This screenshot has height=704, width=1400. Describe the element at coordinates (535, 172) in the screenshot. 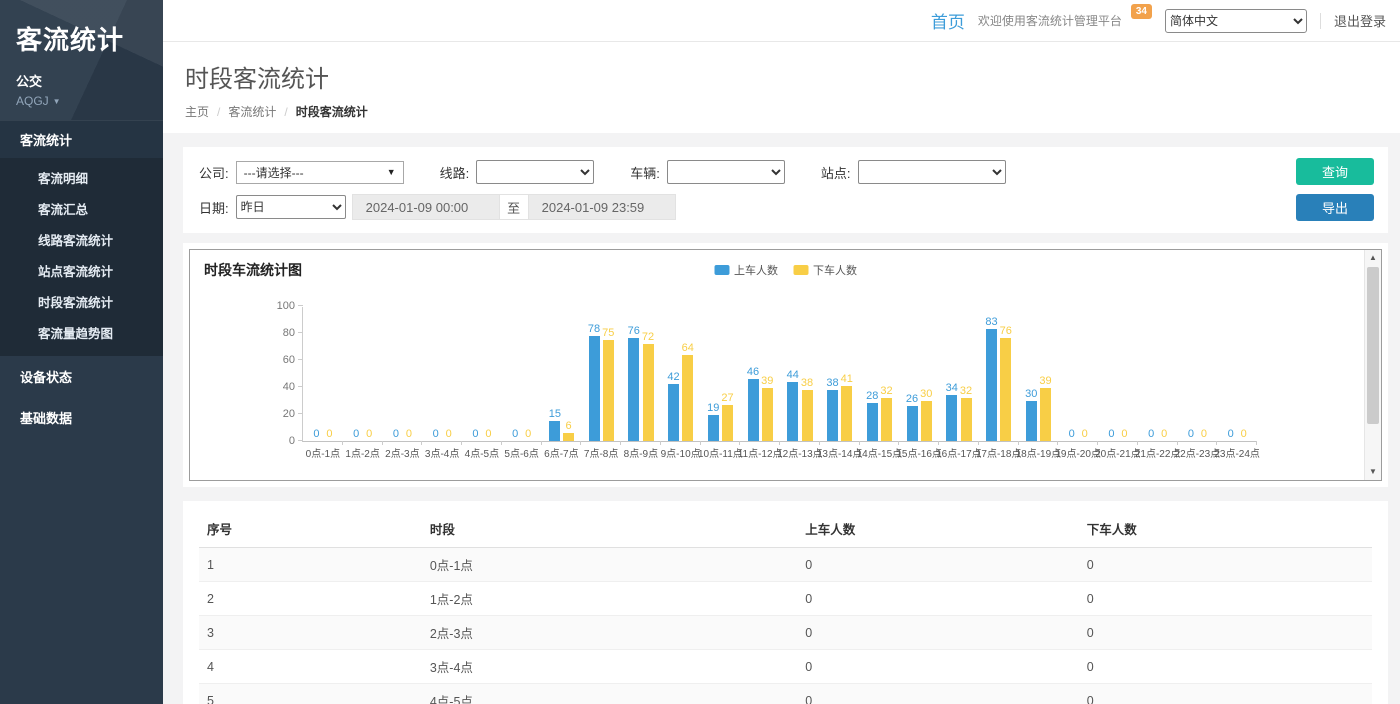

I see `line-select` at that location.